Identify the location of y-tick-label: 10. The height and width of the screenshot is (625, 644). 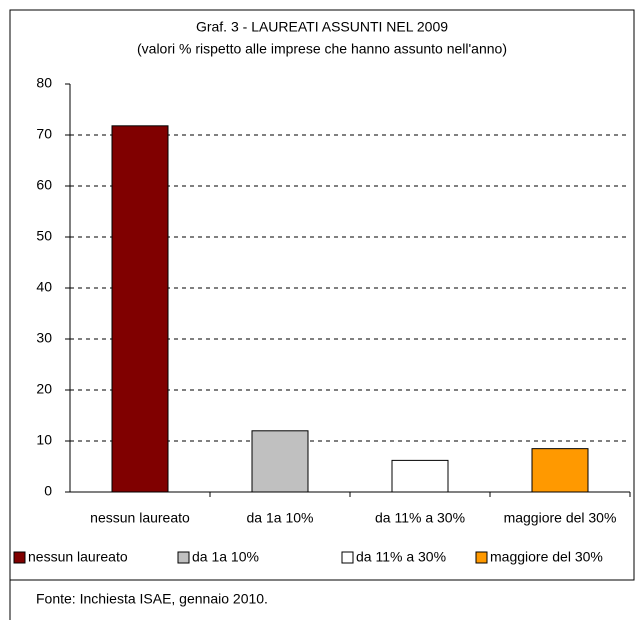
(44, 440).